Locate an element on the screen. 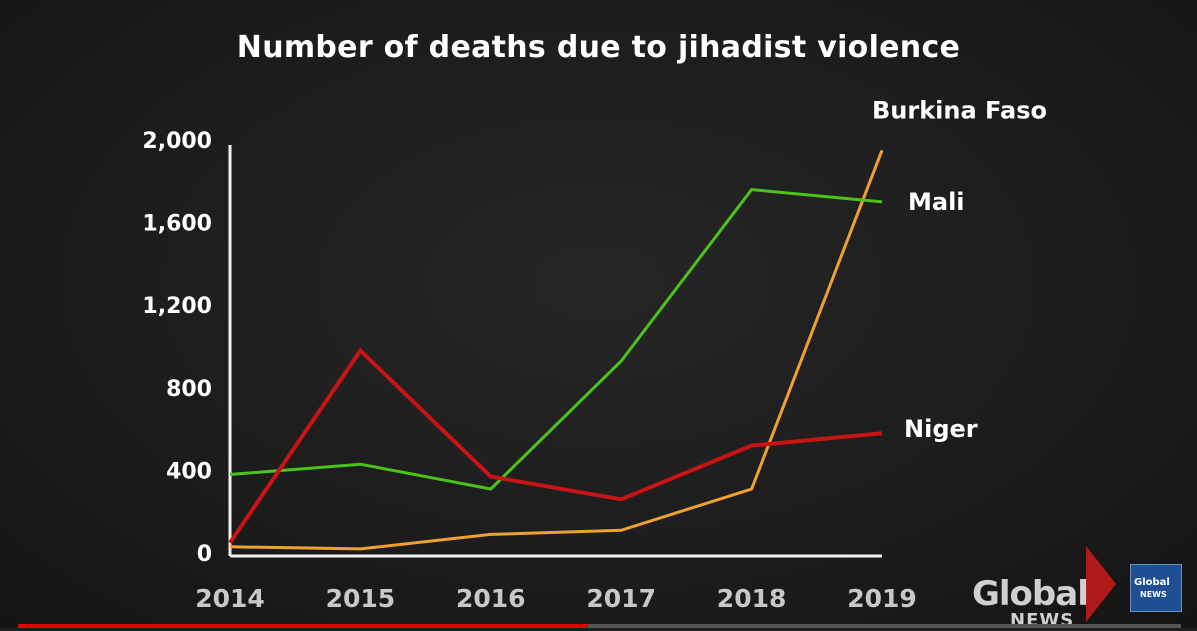 The image size is (1197, 631). y-tick-label: 2,000 is located at coordinates (177, 141).